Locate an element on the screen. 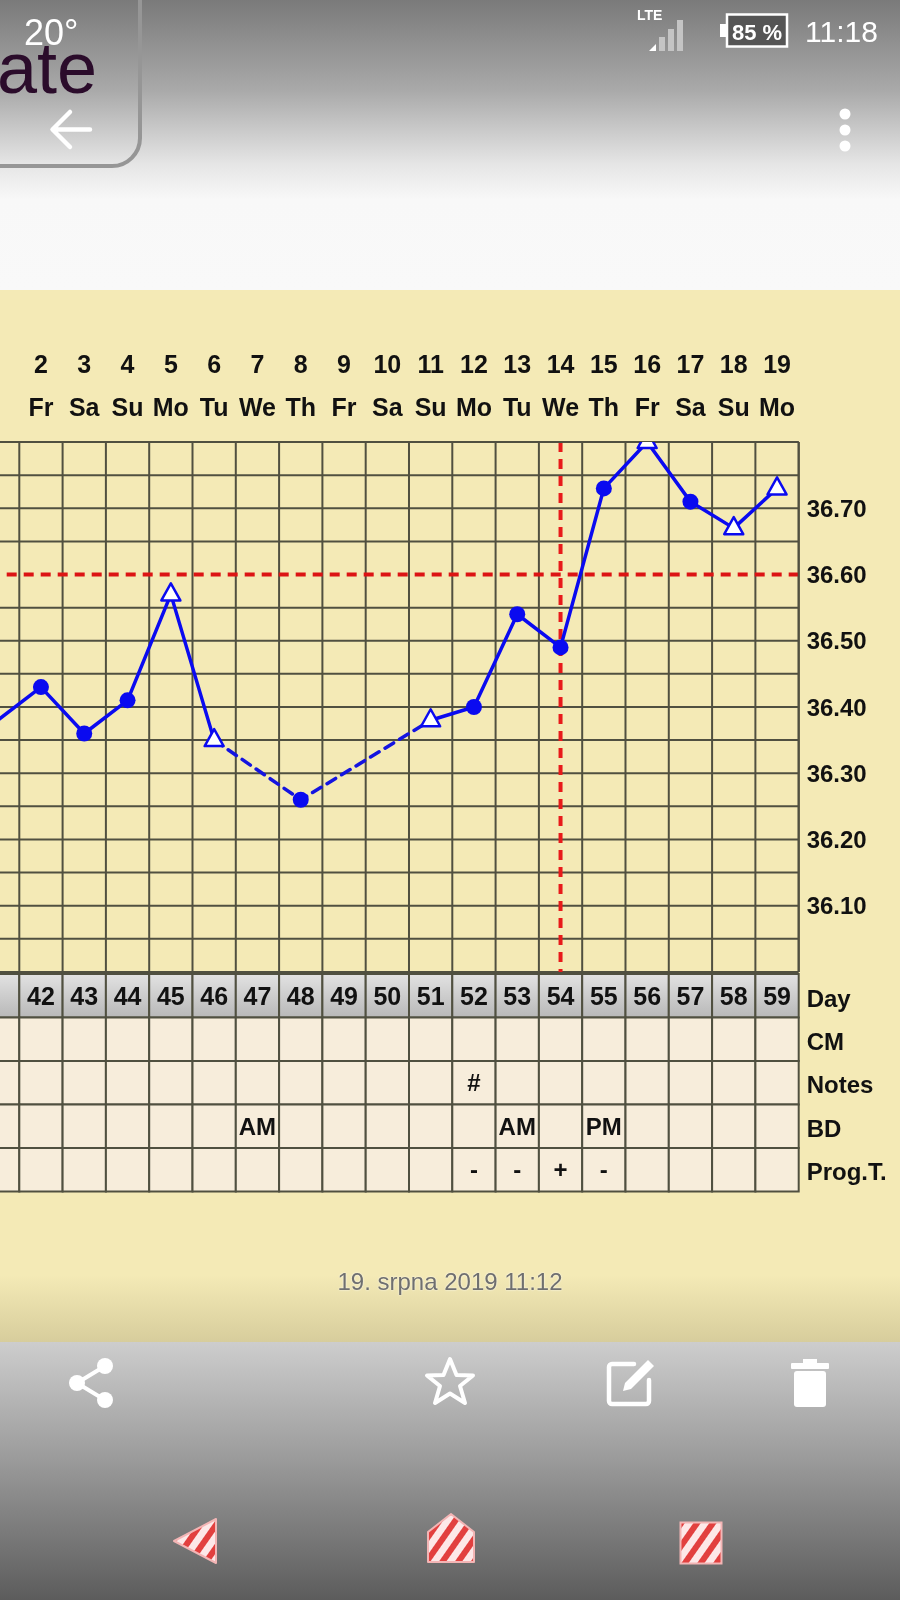 This screenshot has width=900, height=1600. x2-tick-label: 59 is located at coordinates (777, 996).